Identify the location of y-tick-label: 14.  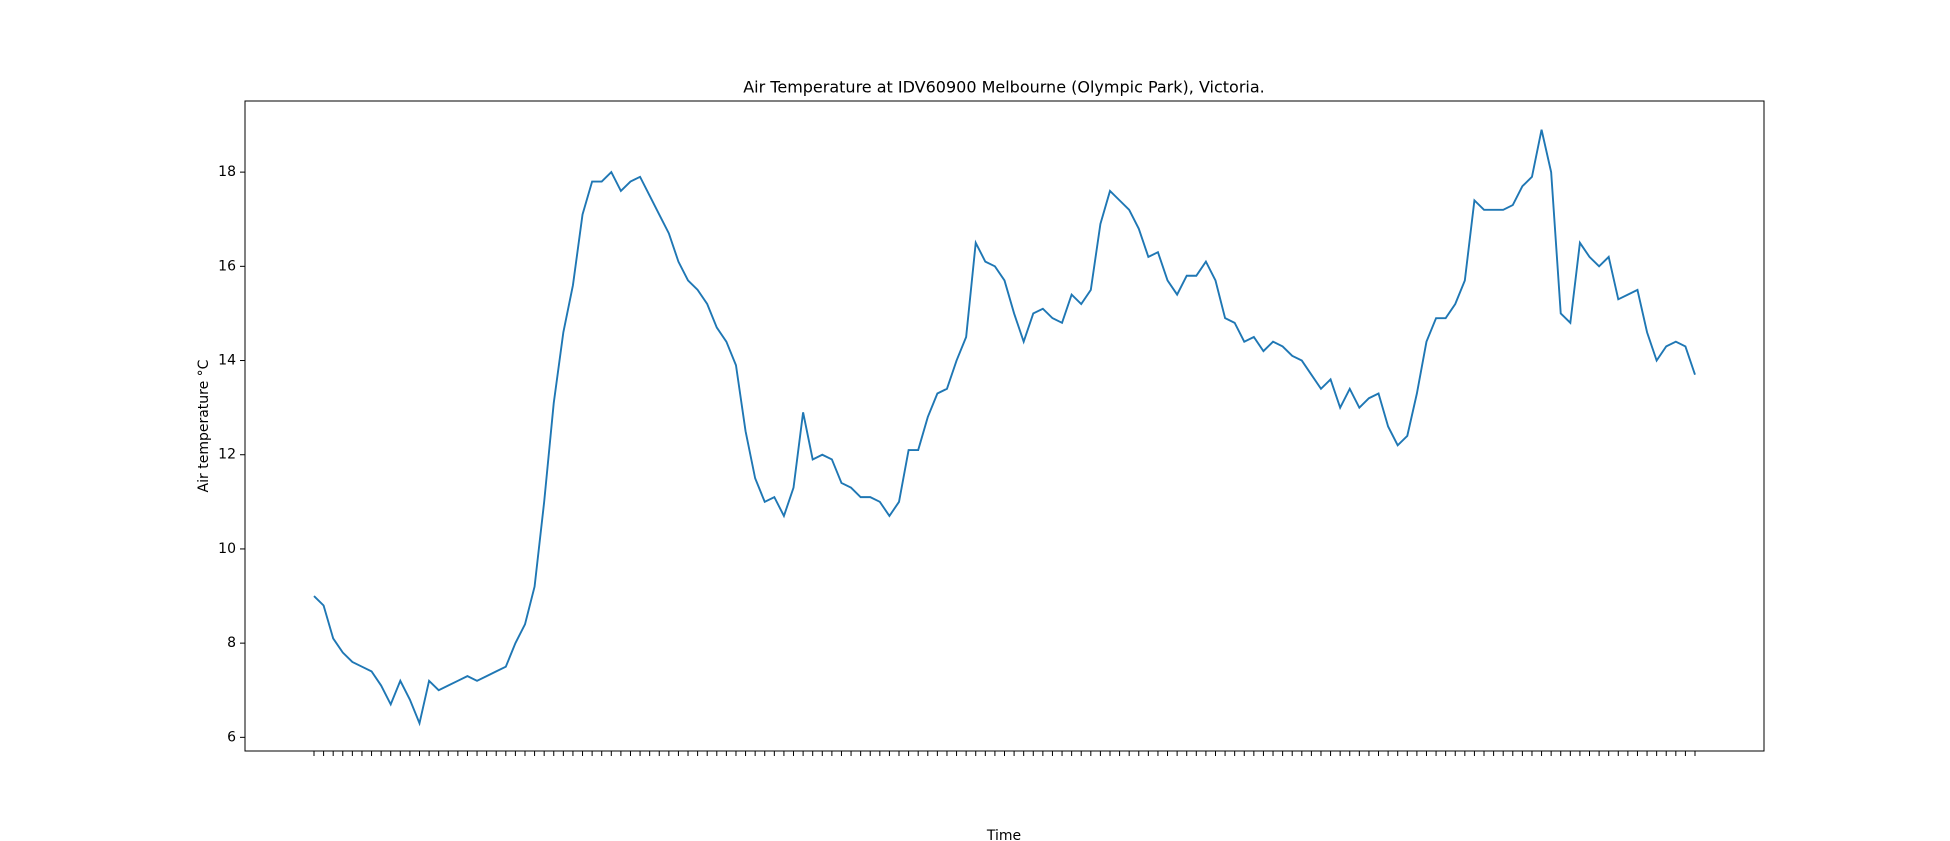
(227, 361).